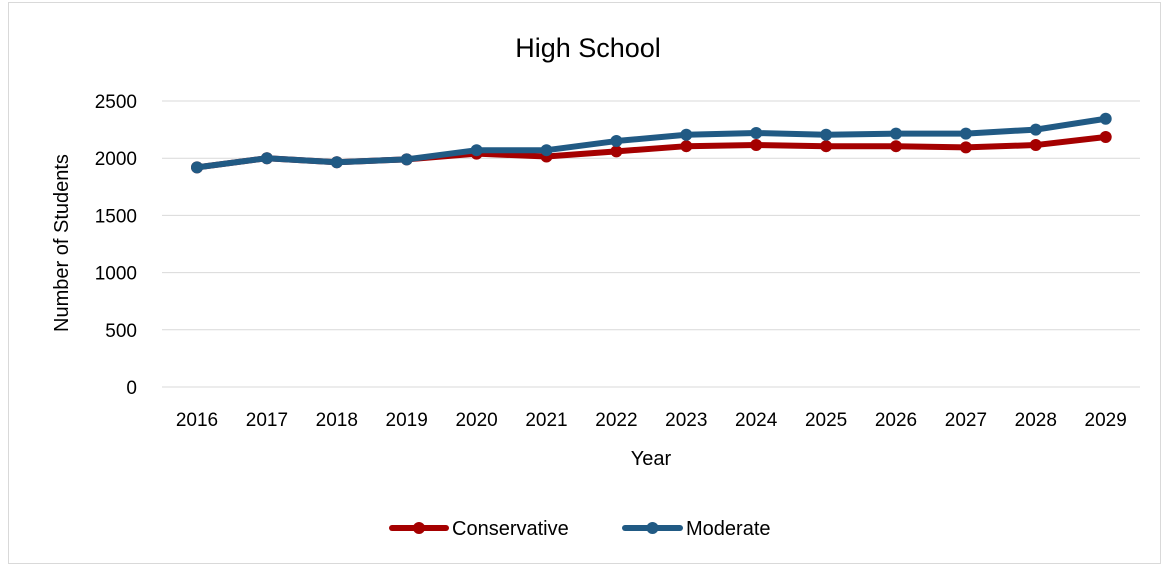 This screenshot has height=567, width=1165. I want to click on series-lines, so click(651, 143).